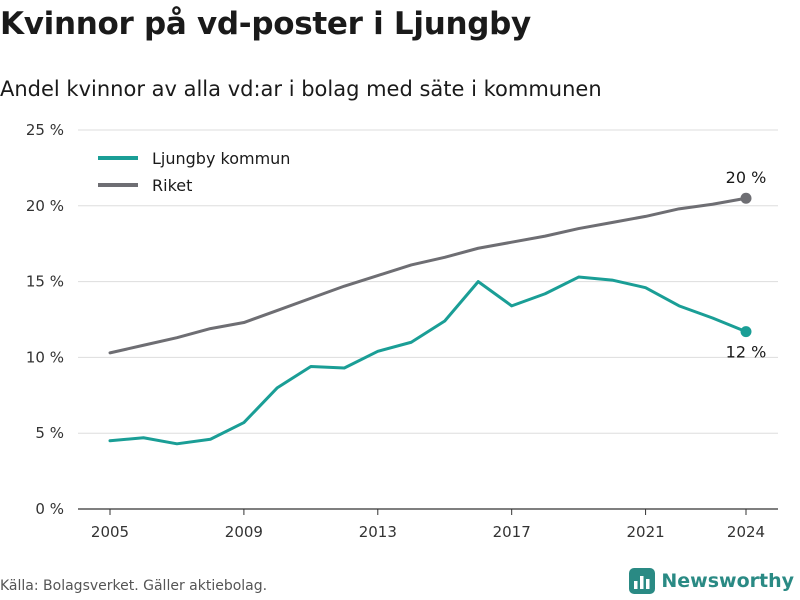 The width and height of the screenshot is (800, 600). What do you see at coordinates (194, 172) in the screenshot?
I see `legend: Ljungby kommun Riket` at bounding box center [194, 172].